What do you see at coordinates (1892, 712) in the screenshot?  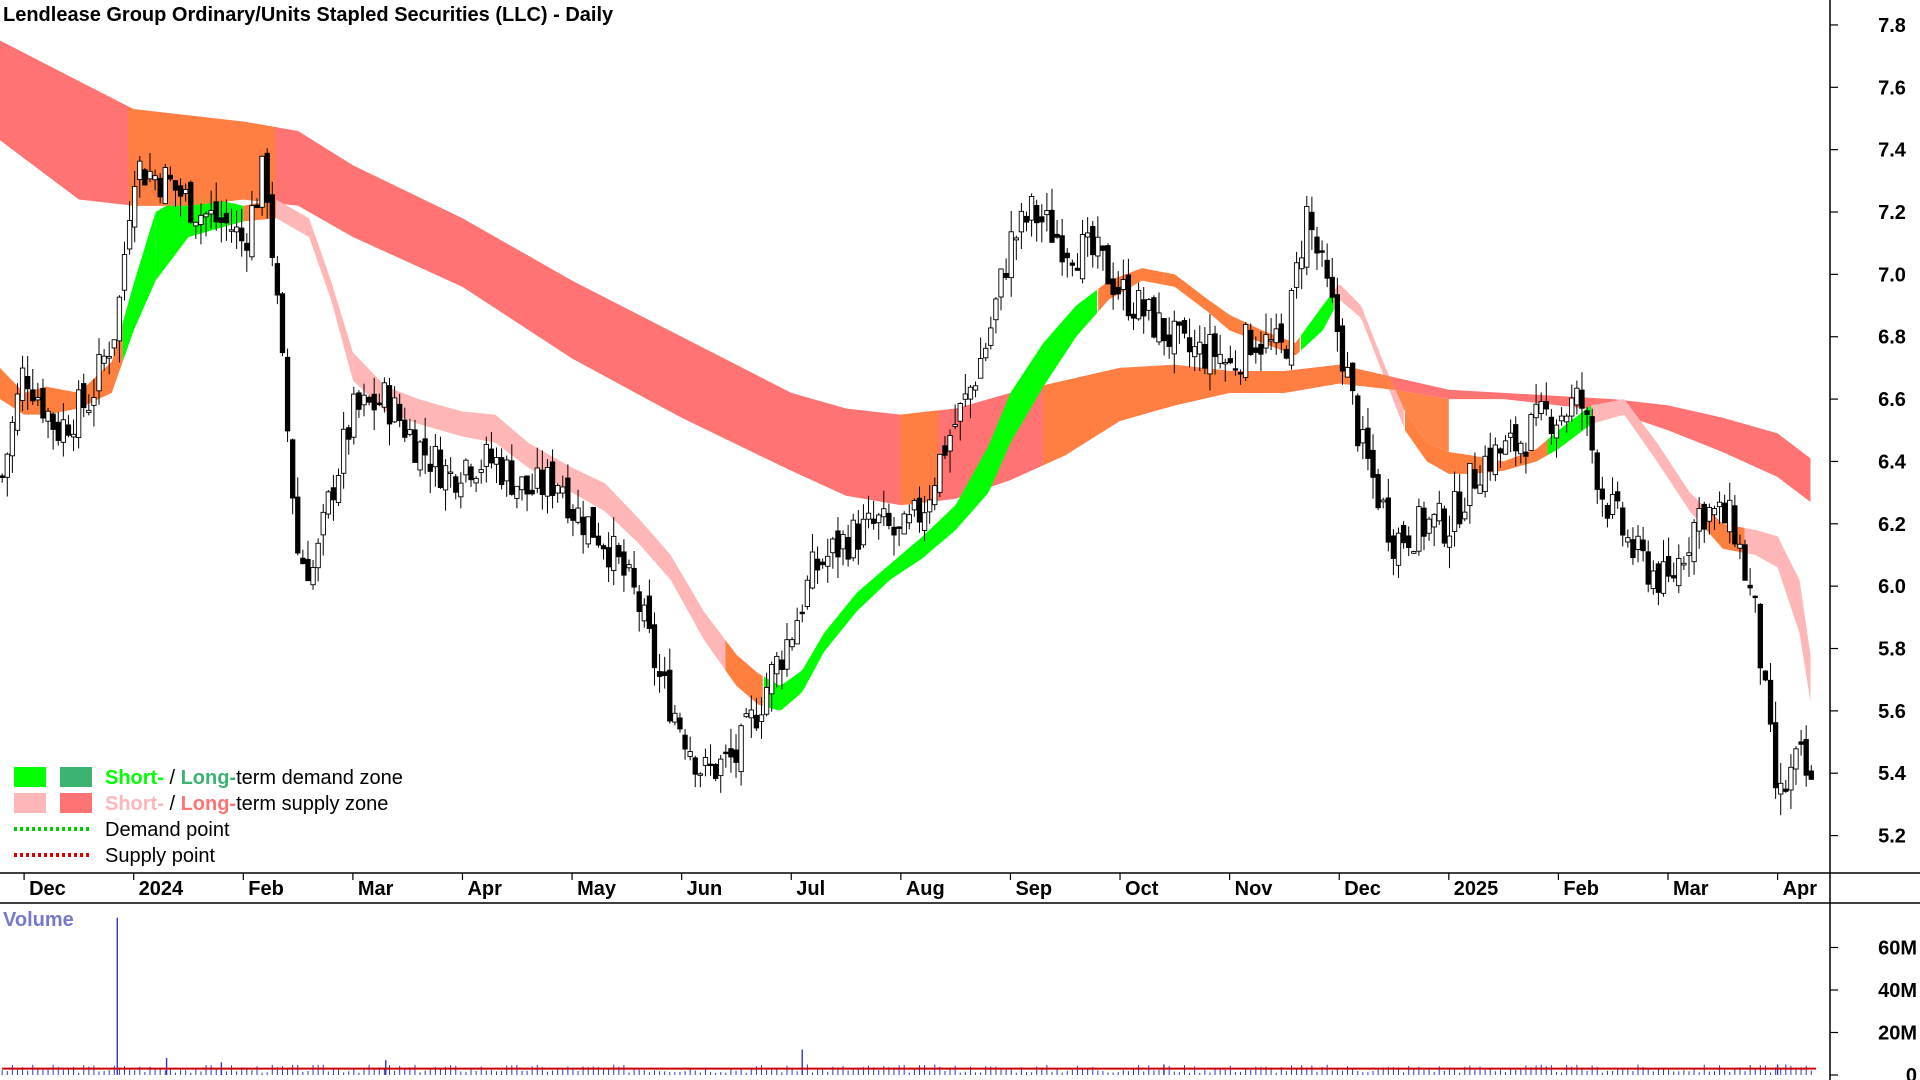 I see `price-tick-label: 5.6` at bounding box center [1892, 712].